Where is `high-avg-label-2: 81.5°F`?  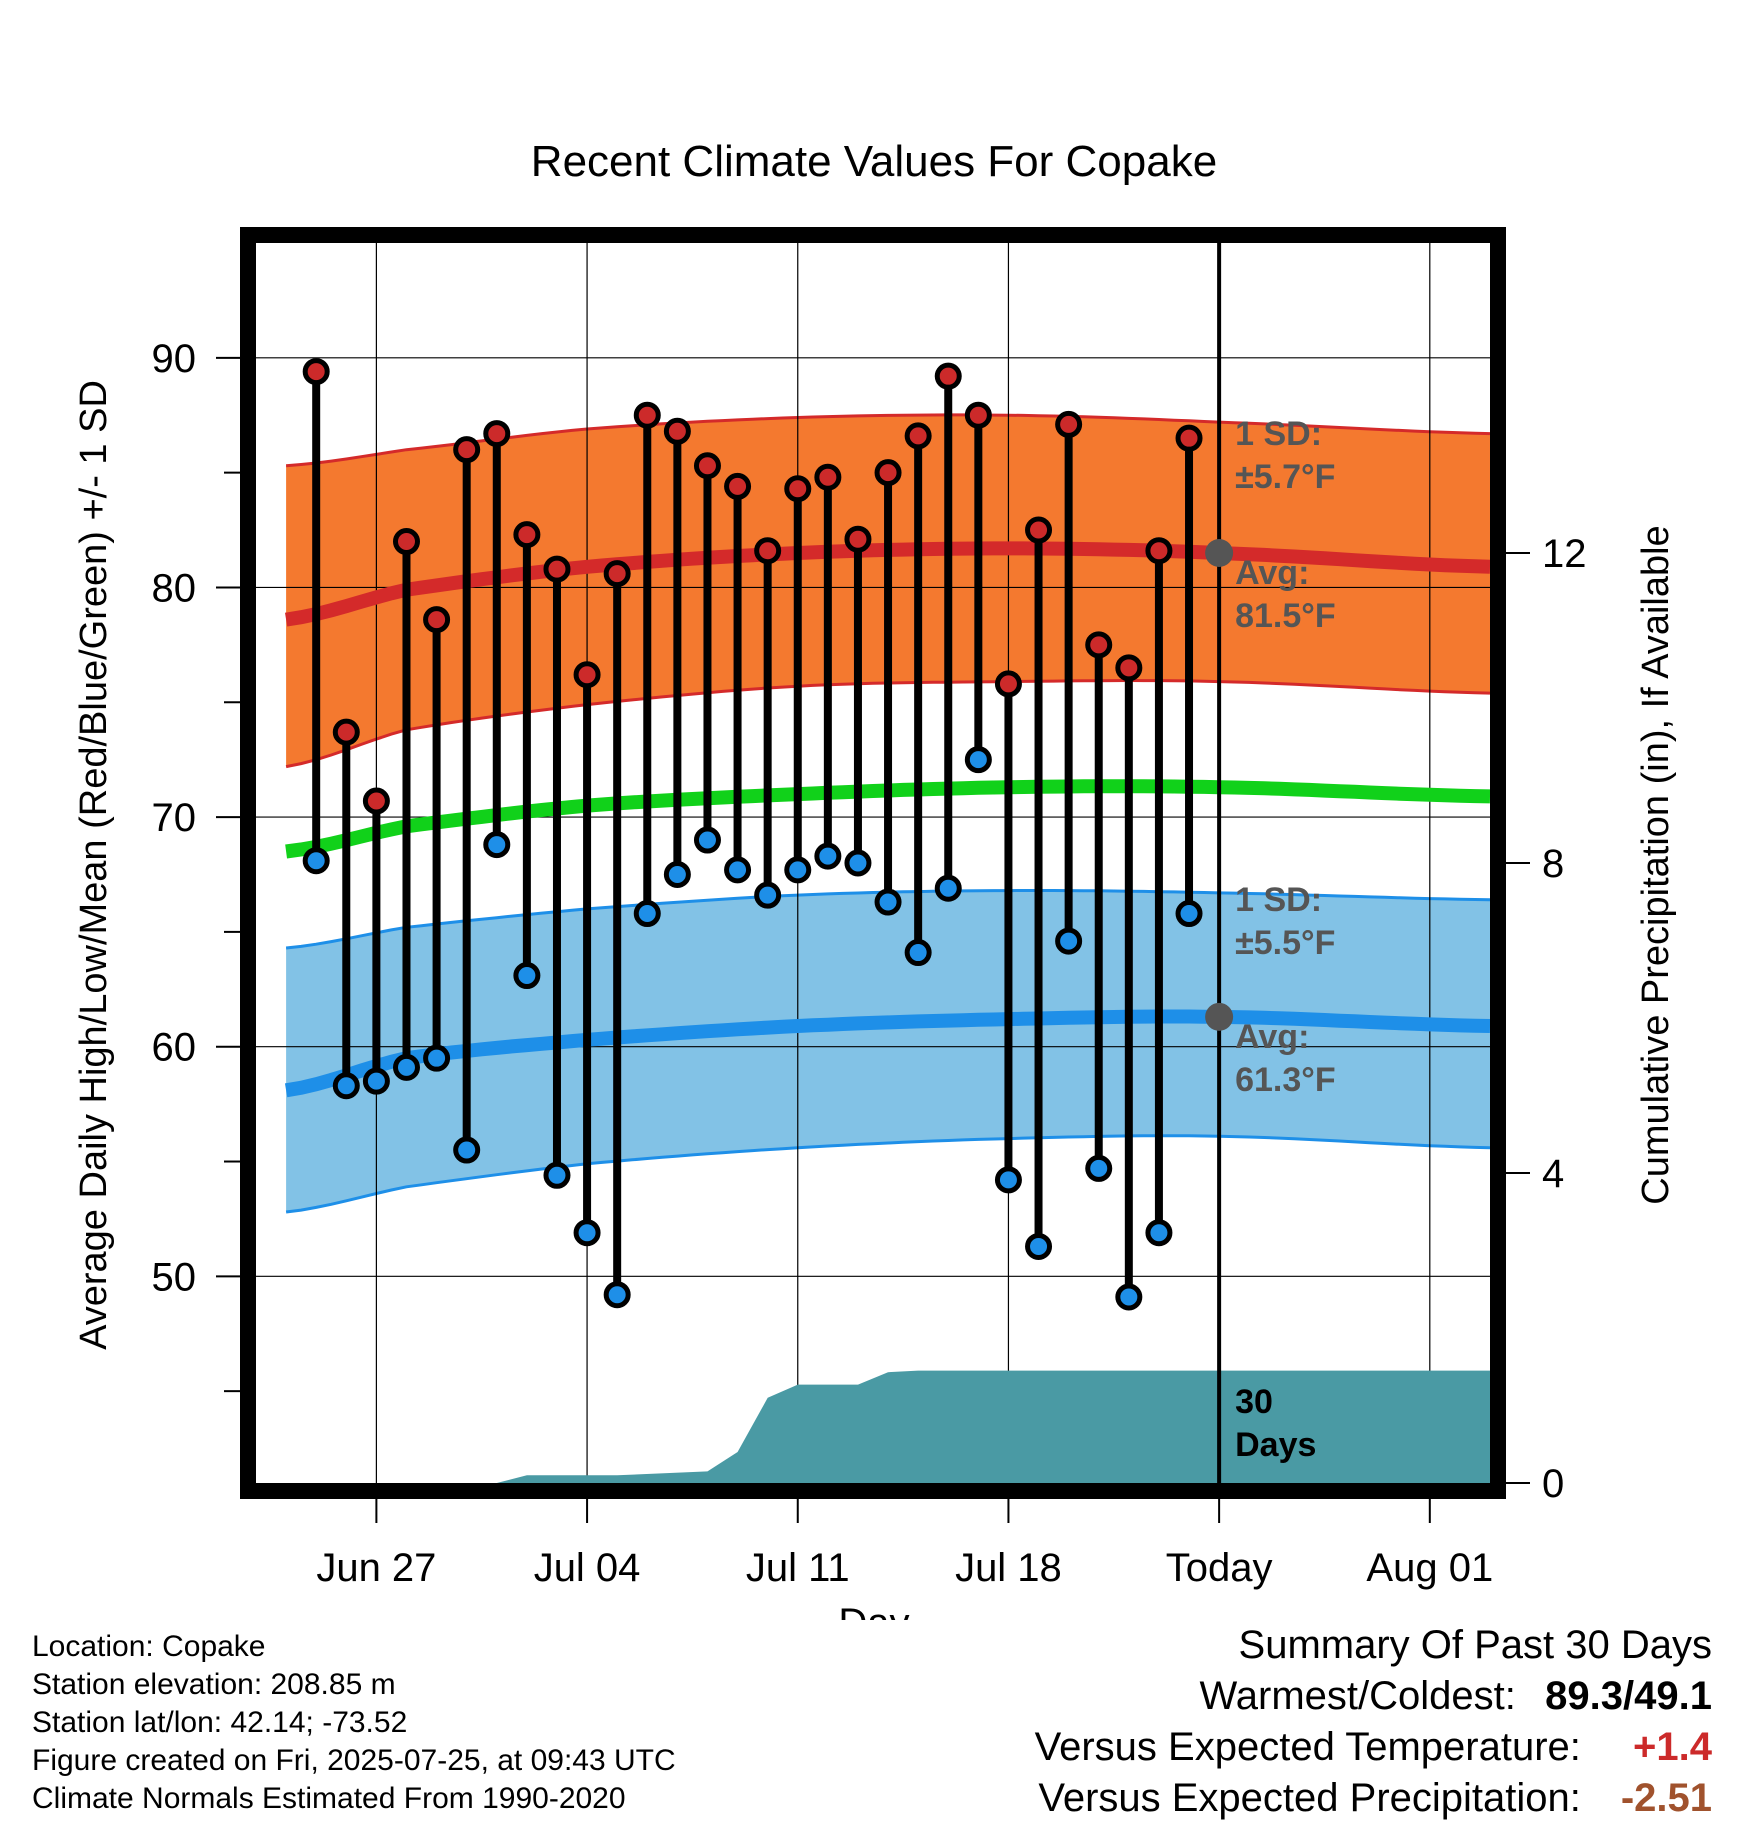 high-avg-label-2: 81.5°F is located at coordinates (1285, 616).